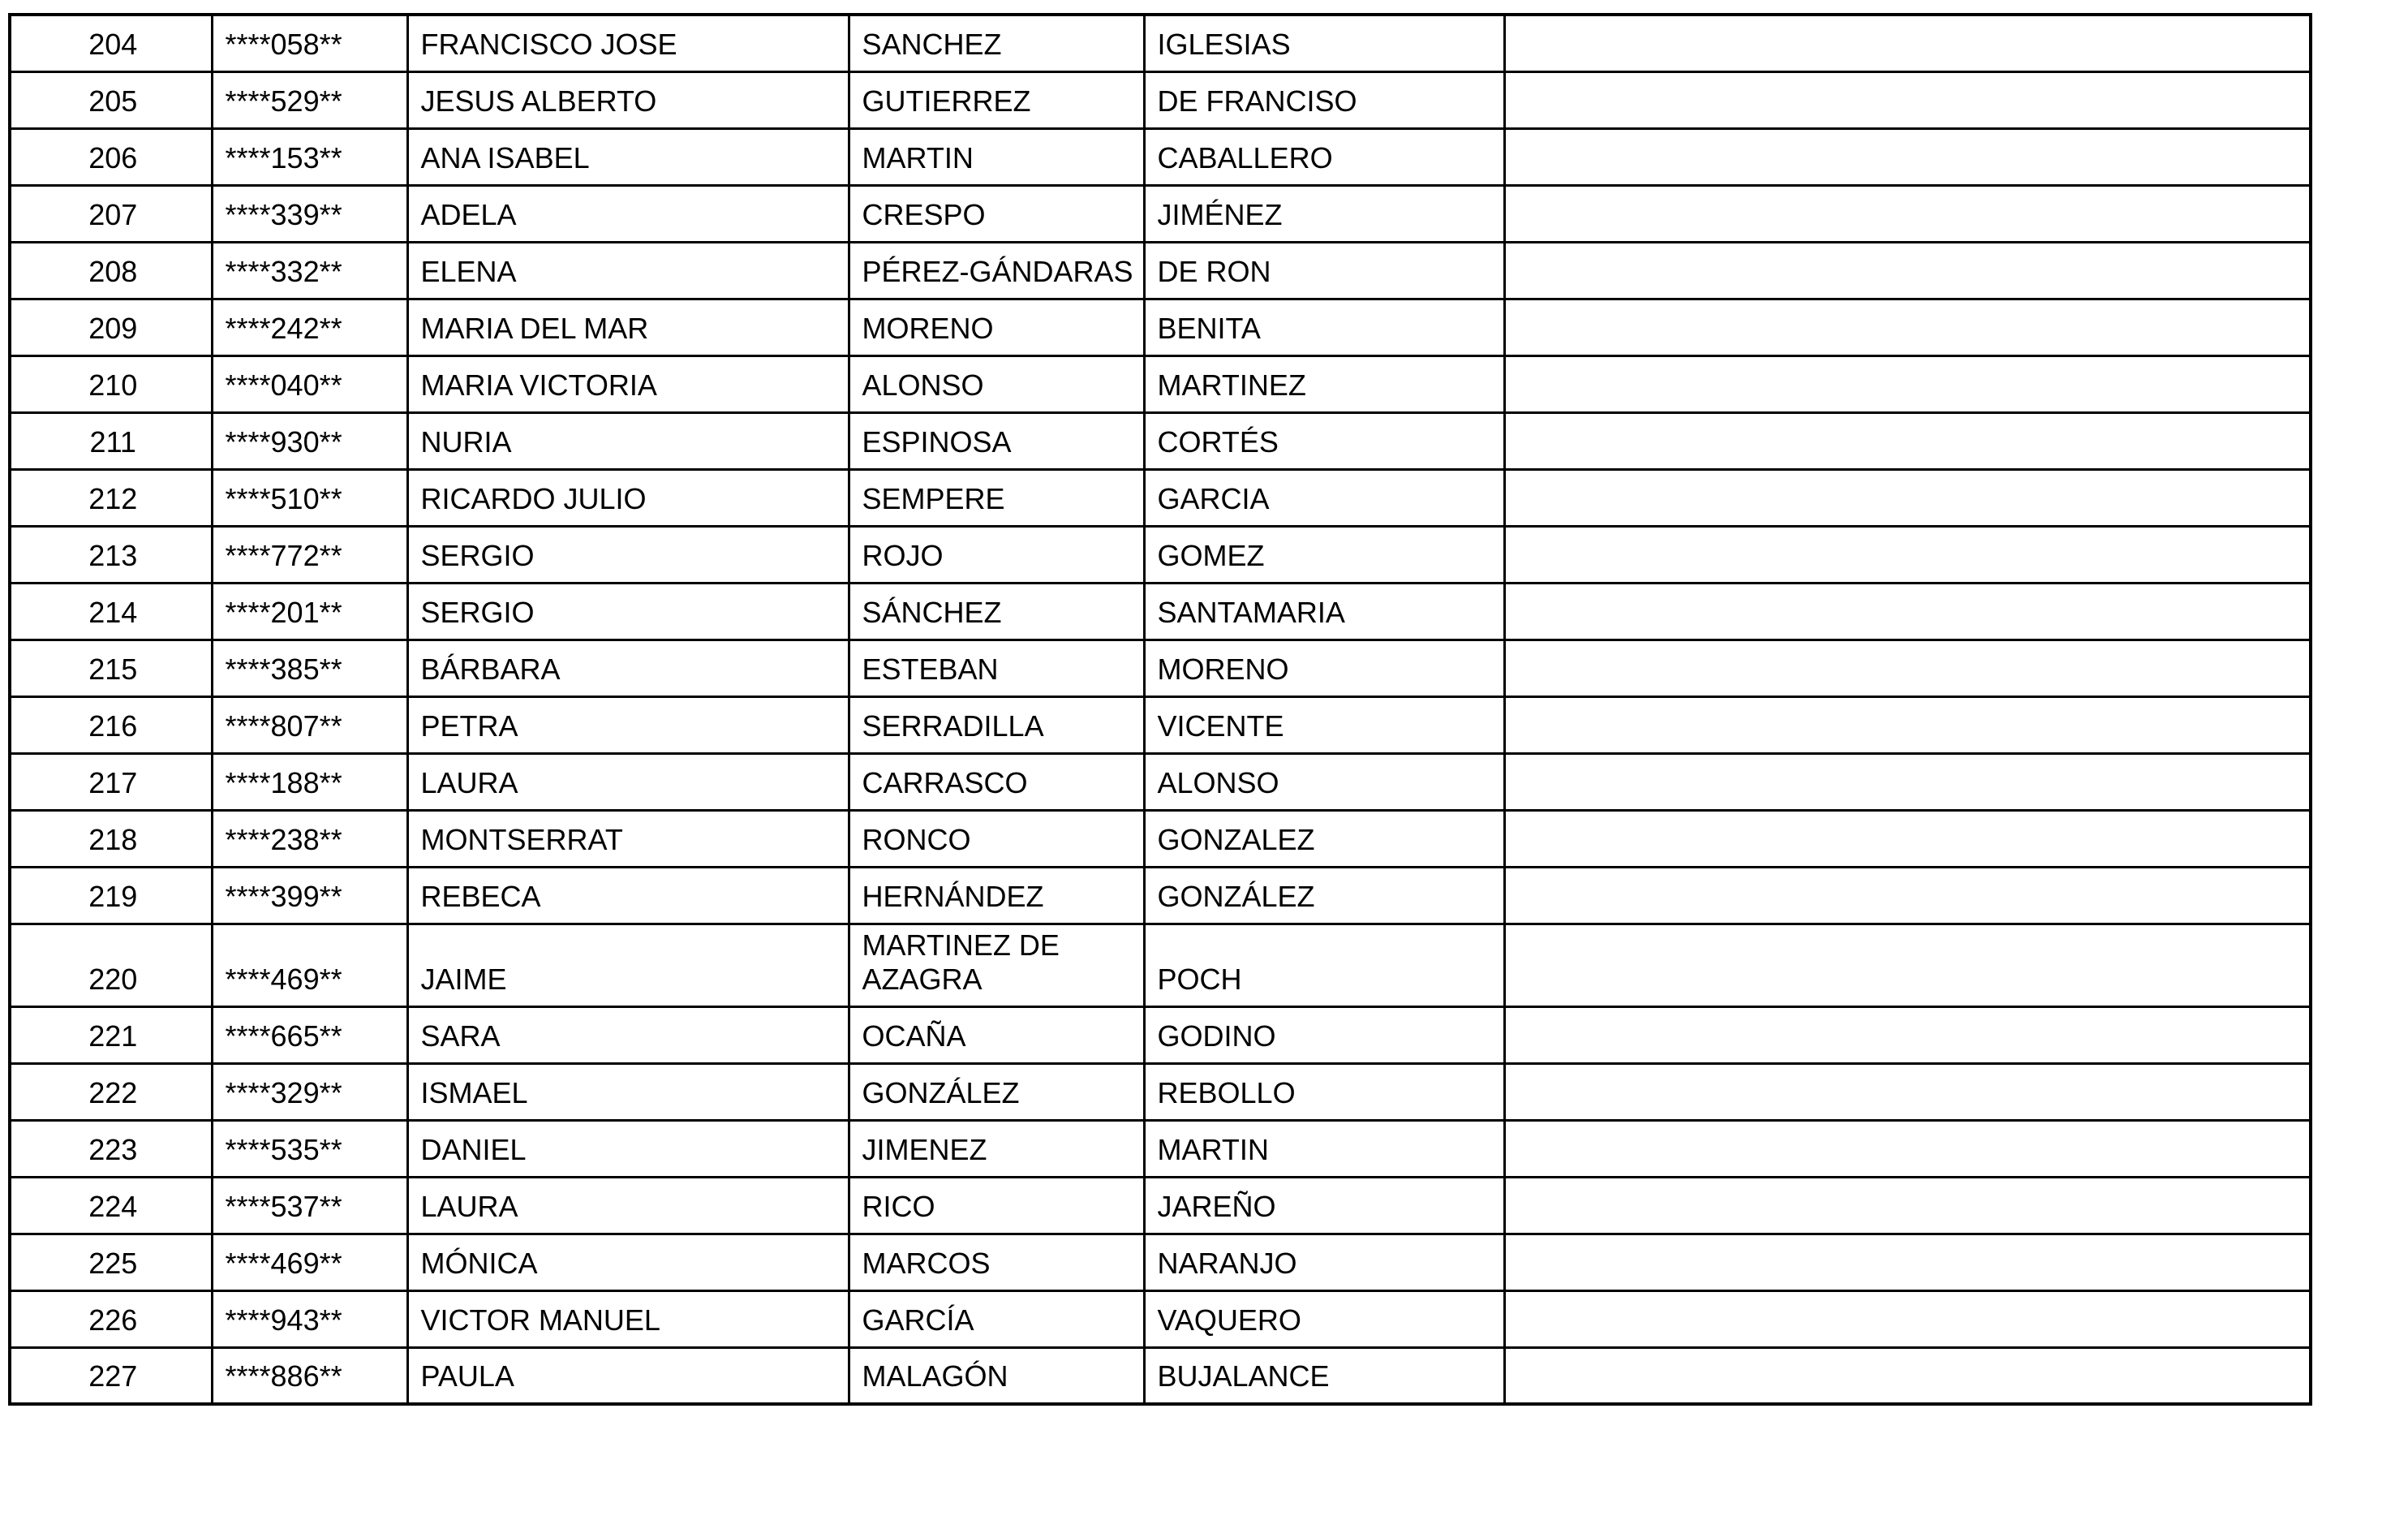  Describe the element at coordinates (1324, 270) in the screenshot. I see `second-surname-cell: DE RON` at that location.